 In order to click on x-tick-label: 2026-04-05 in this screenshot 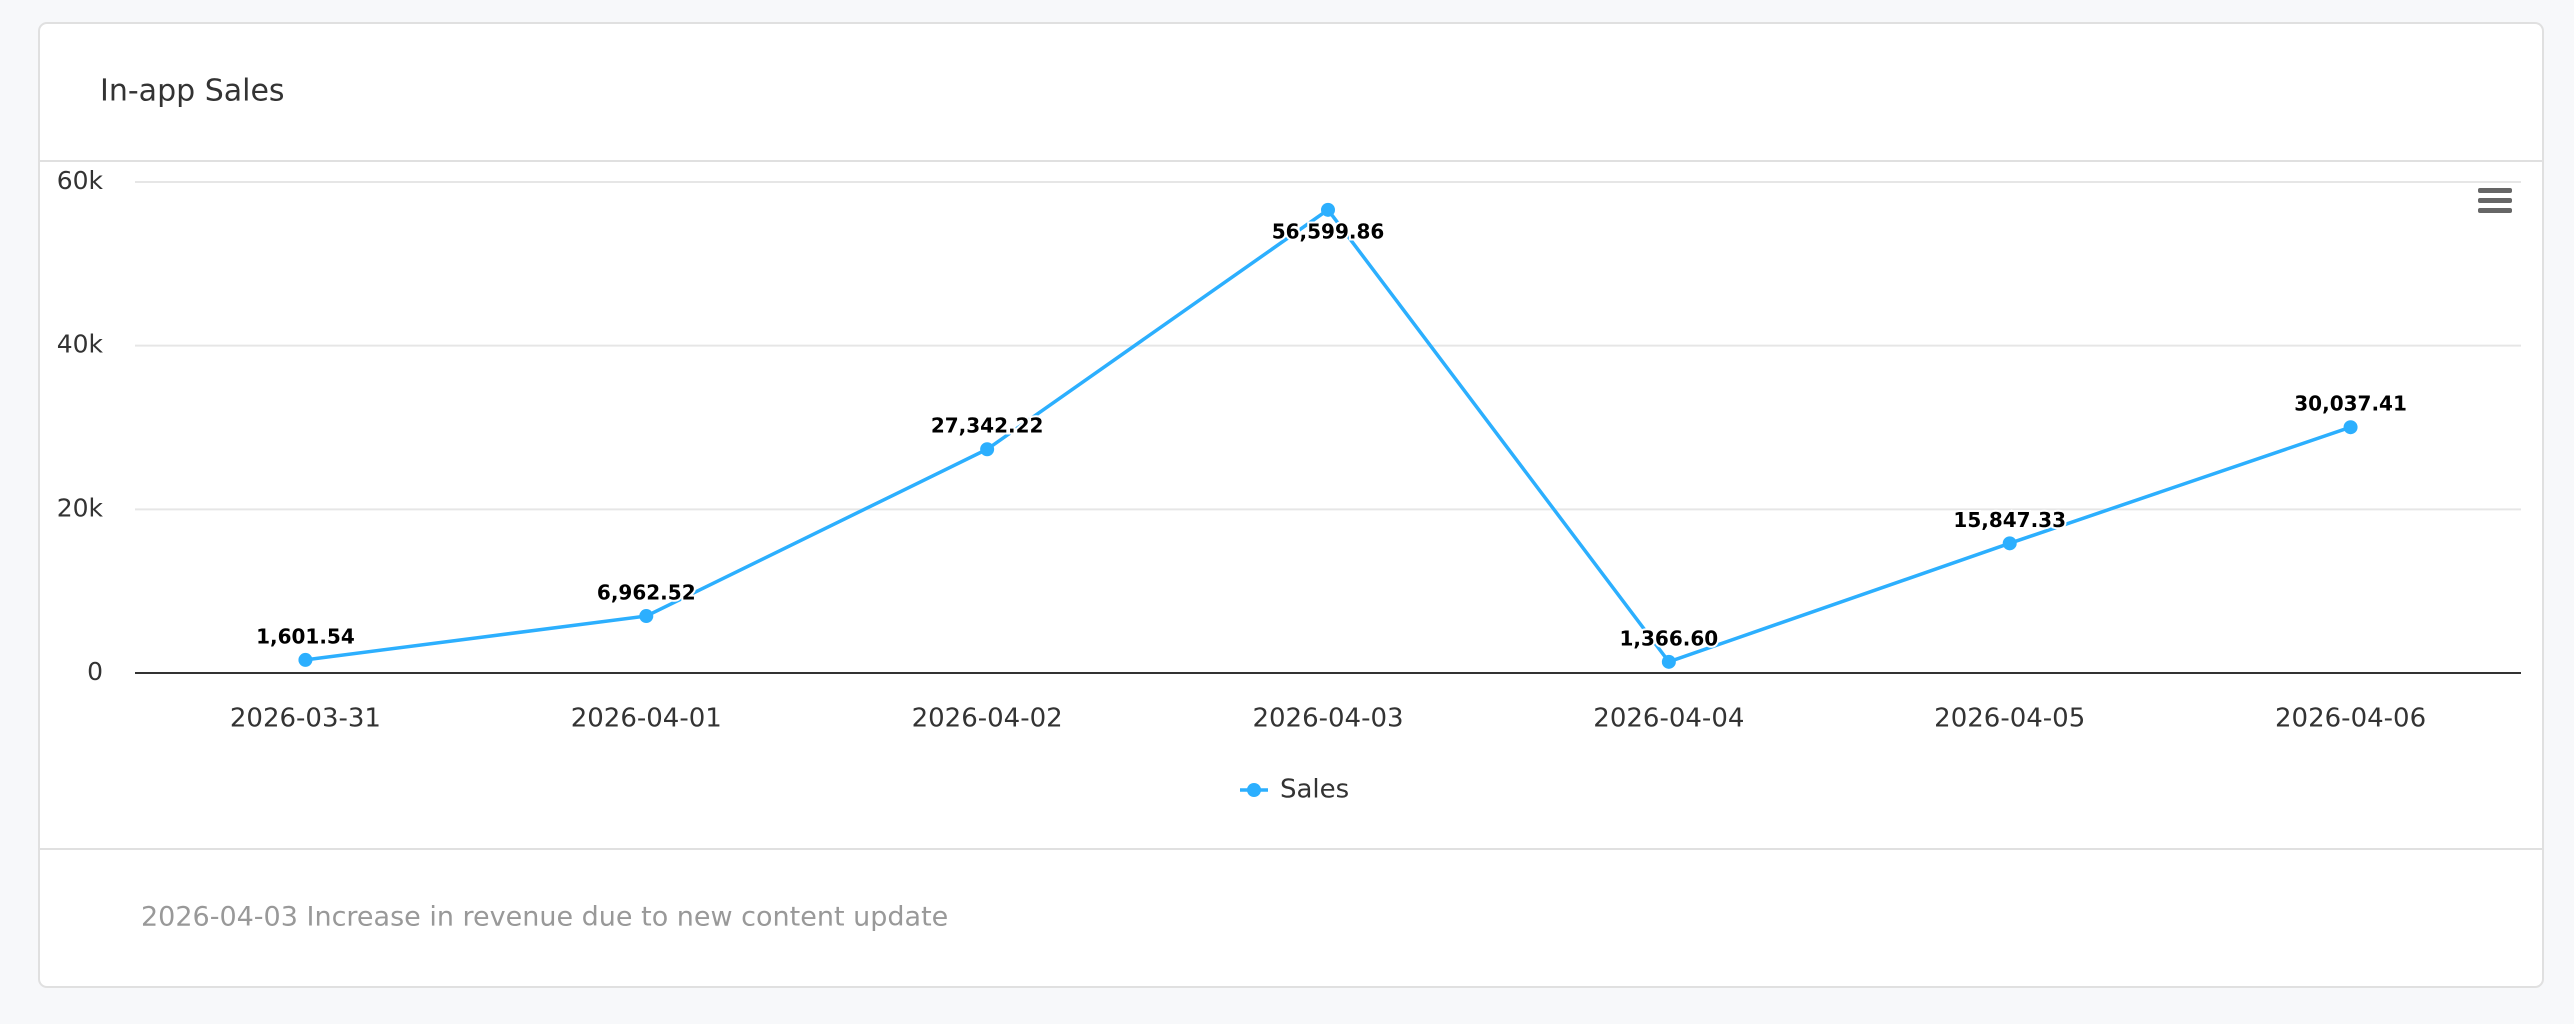, I will do `click(2009, 719)`.